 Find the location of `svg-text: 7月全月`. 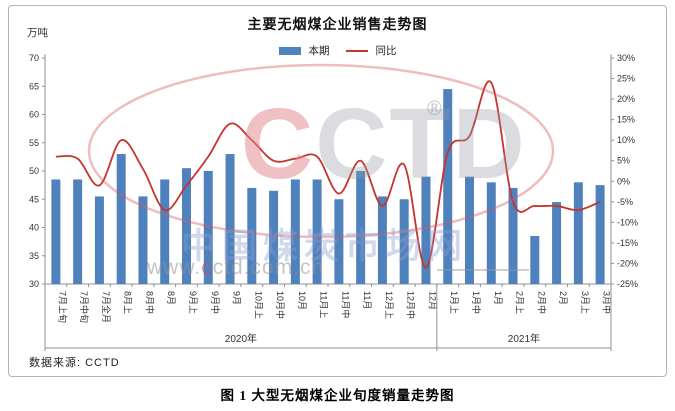

svg-text: 7月全月 is located at coordinates (106, 307).